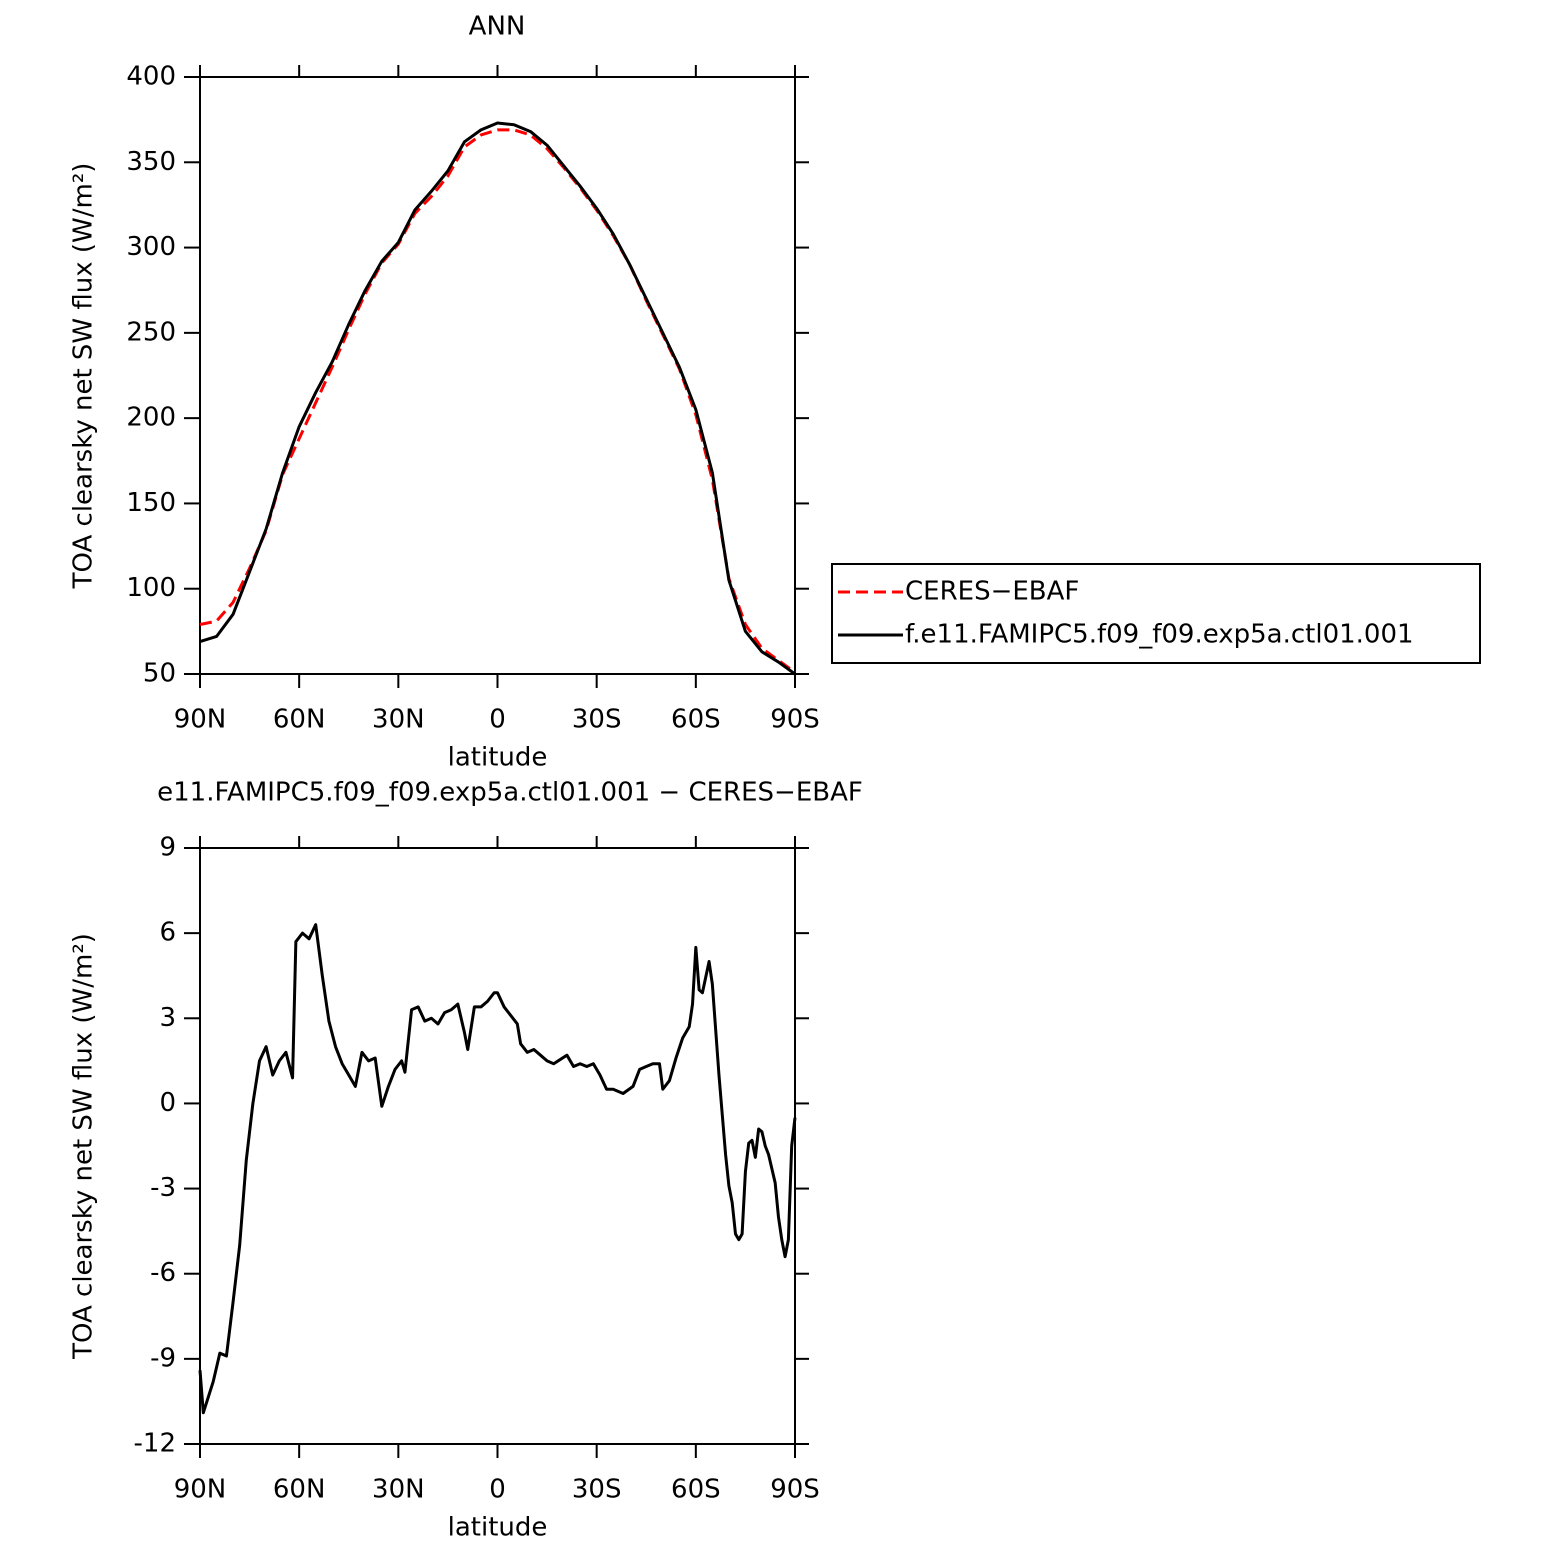 The image size is (1549, 1552). I want to click on y-tick-label: -9, so click(163, 1358).